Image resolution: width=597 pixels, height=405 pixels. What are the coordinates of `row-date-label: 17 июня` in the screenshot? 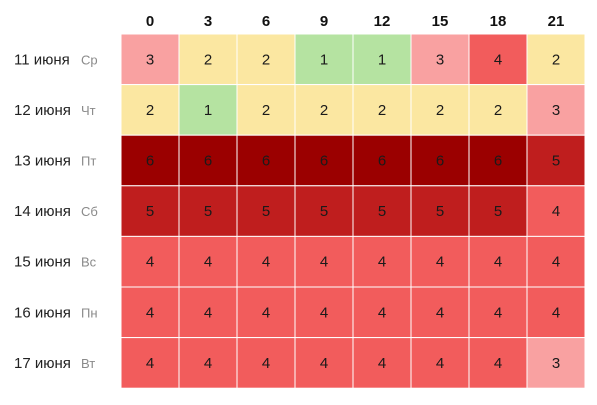 It's located at (42, 363).